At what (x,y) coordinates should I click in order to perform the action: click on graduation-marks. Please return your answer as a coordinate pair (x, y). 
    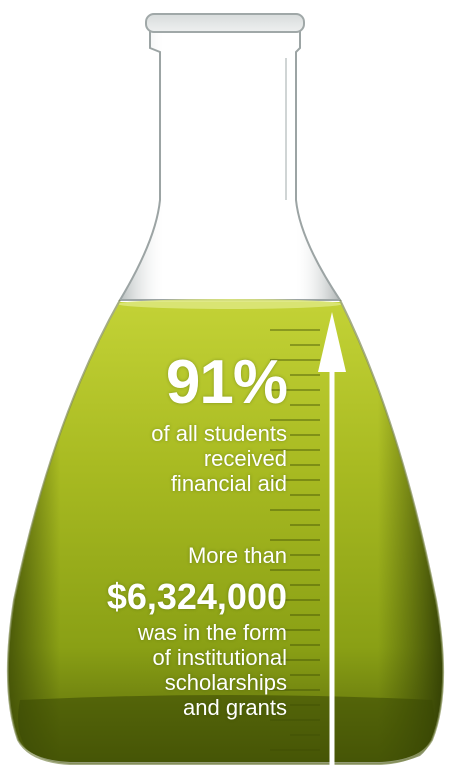
    Looking at the image, I should click on (295, 540).